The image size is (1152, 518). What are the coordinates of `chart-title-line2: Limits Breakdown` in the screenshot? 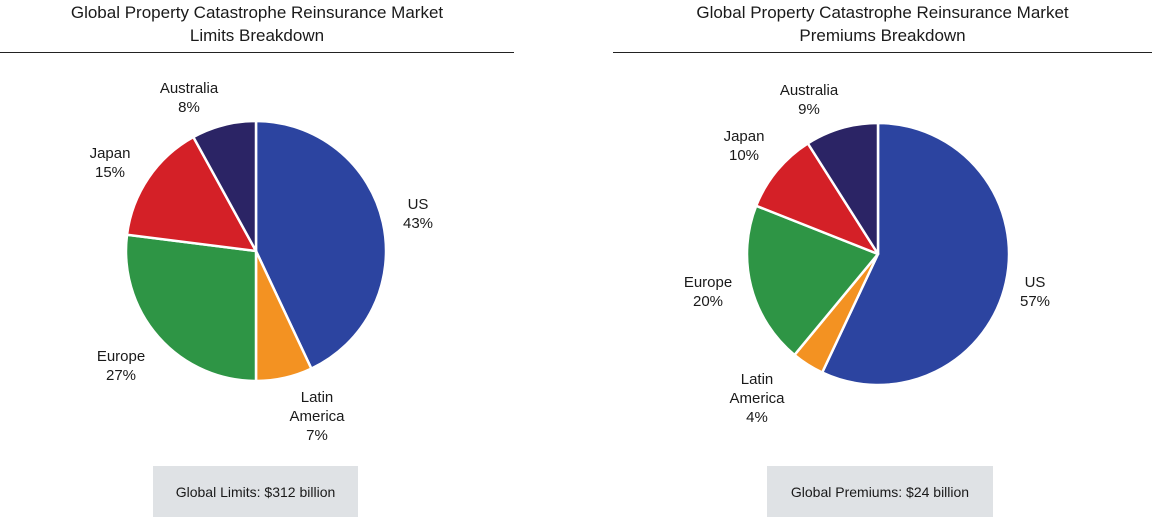 It's located at (257, 35).